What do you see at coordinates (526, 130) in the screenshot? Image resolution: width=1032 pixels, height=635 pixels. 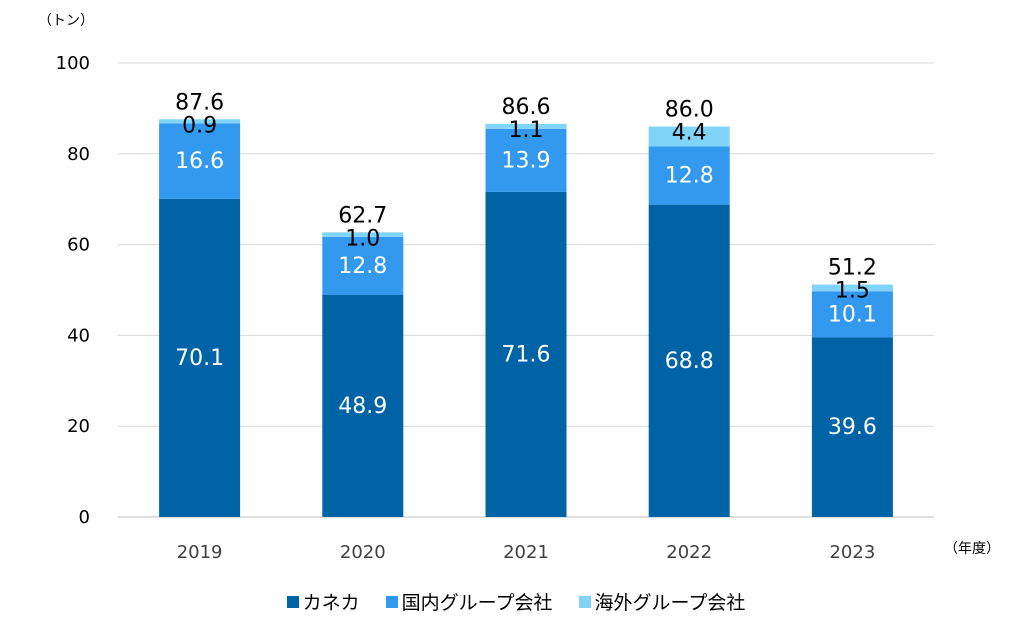 I see `data-label: 1.1` at bounding box center [526, 130].